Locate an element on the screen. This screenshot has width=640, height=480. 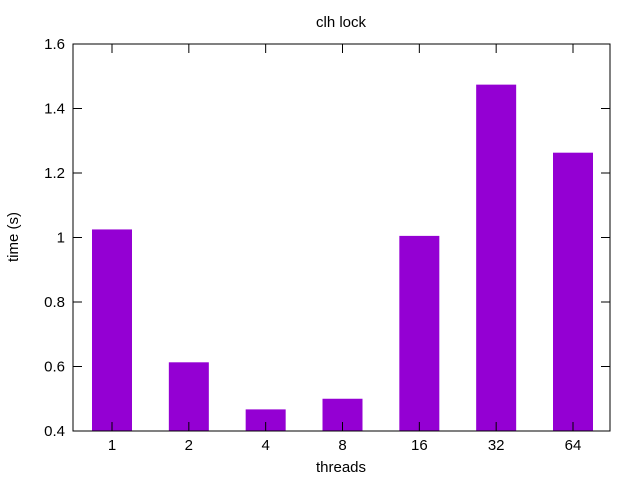
y-tick-label: 1.2 is located at coordinates (54, 173).